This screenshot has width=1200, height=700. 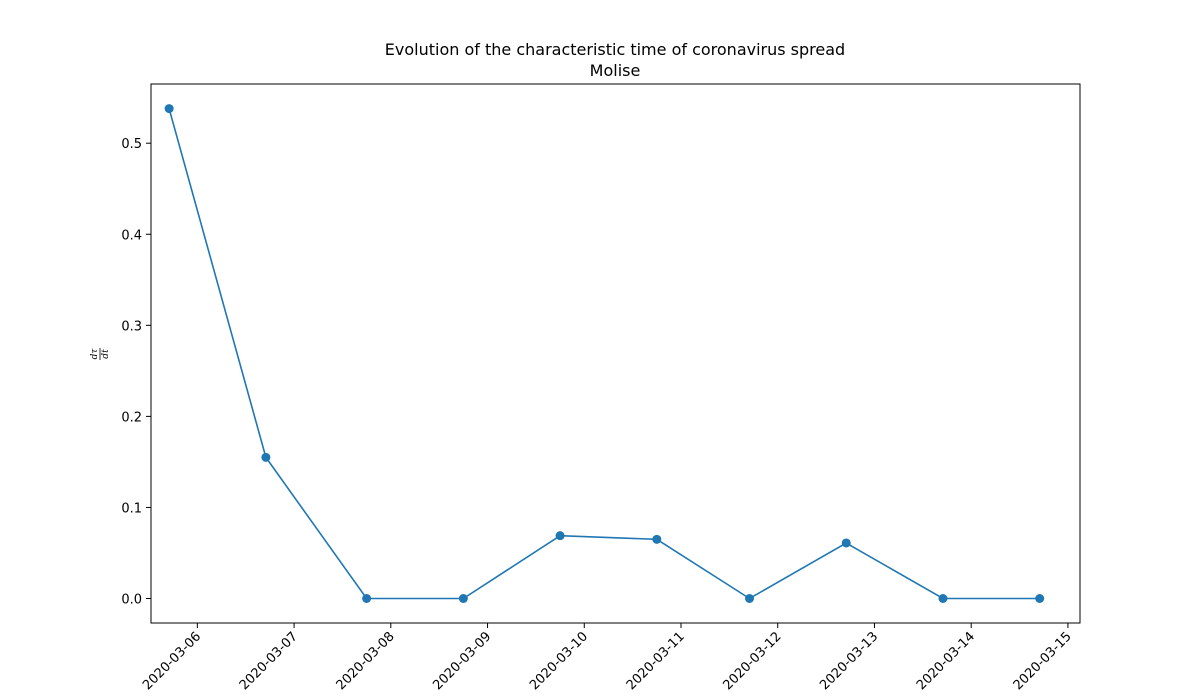 I want to click on y-tick-label: 0.3, so click(x=131, y=326).